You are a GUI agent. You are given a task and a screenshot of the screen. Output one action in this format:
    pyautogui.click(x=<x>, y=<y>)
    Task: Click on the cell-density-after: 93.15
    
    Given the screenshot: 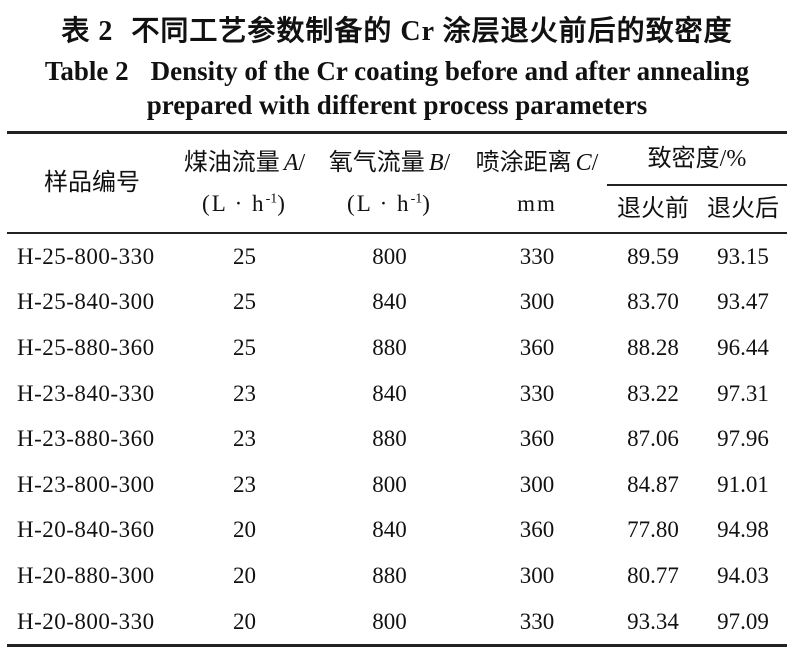 What is the action you would take?
    pyautogui.click(x=742, y=256)
    